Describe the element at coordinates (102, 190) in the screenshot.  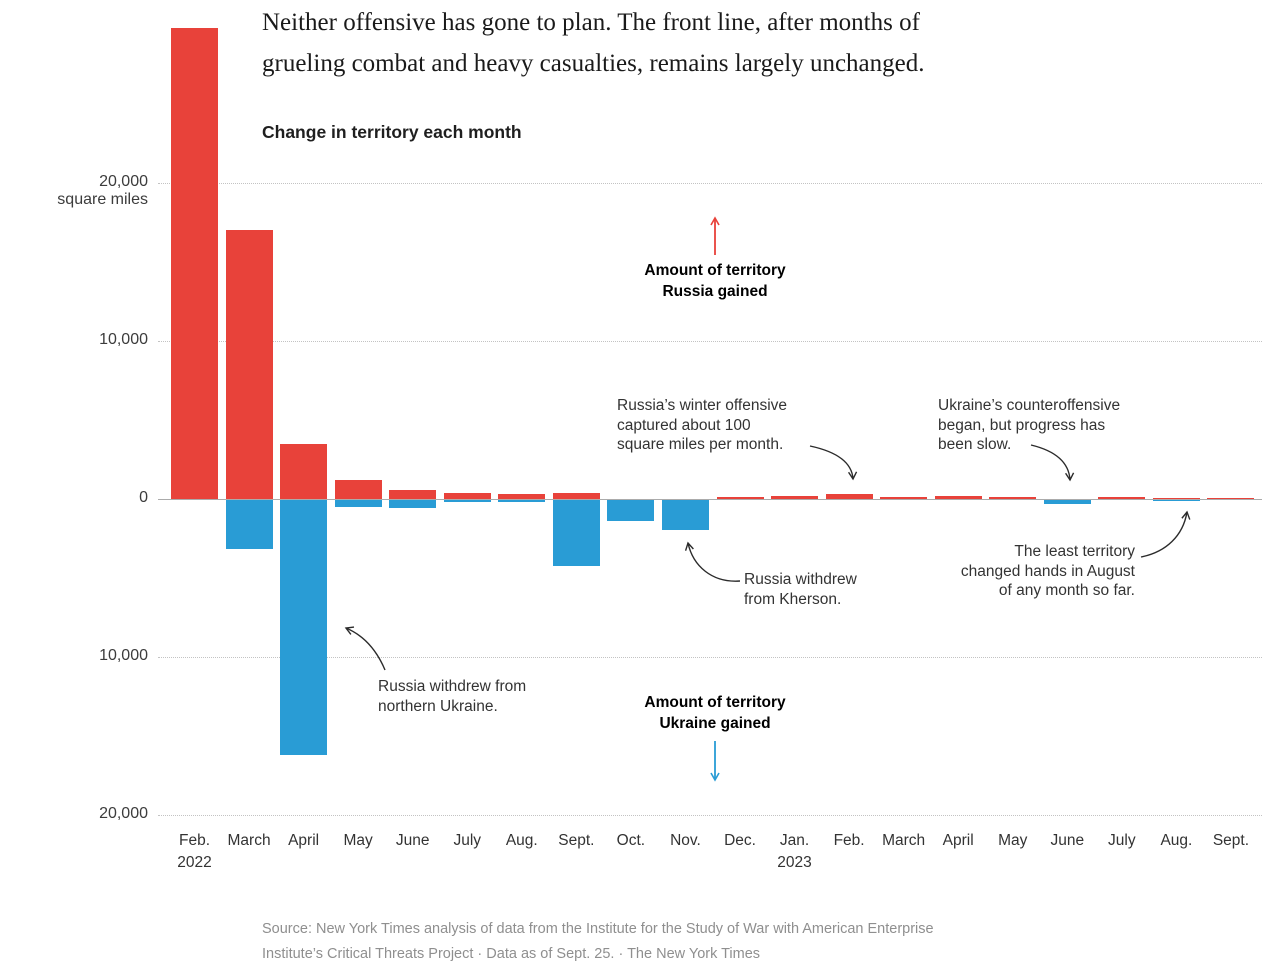
I see `y-tick-label: 20,000 square miles` at that location.